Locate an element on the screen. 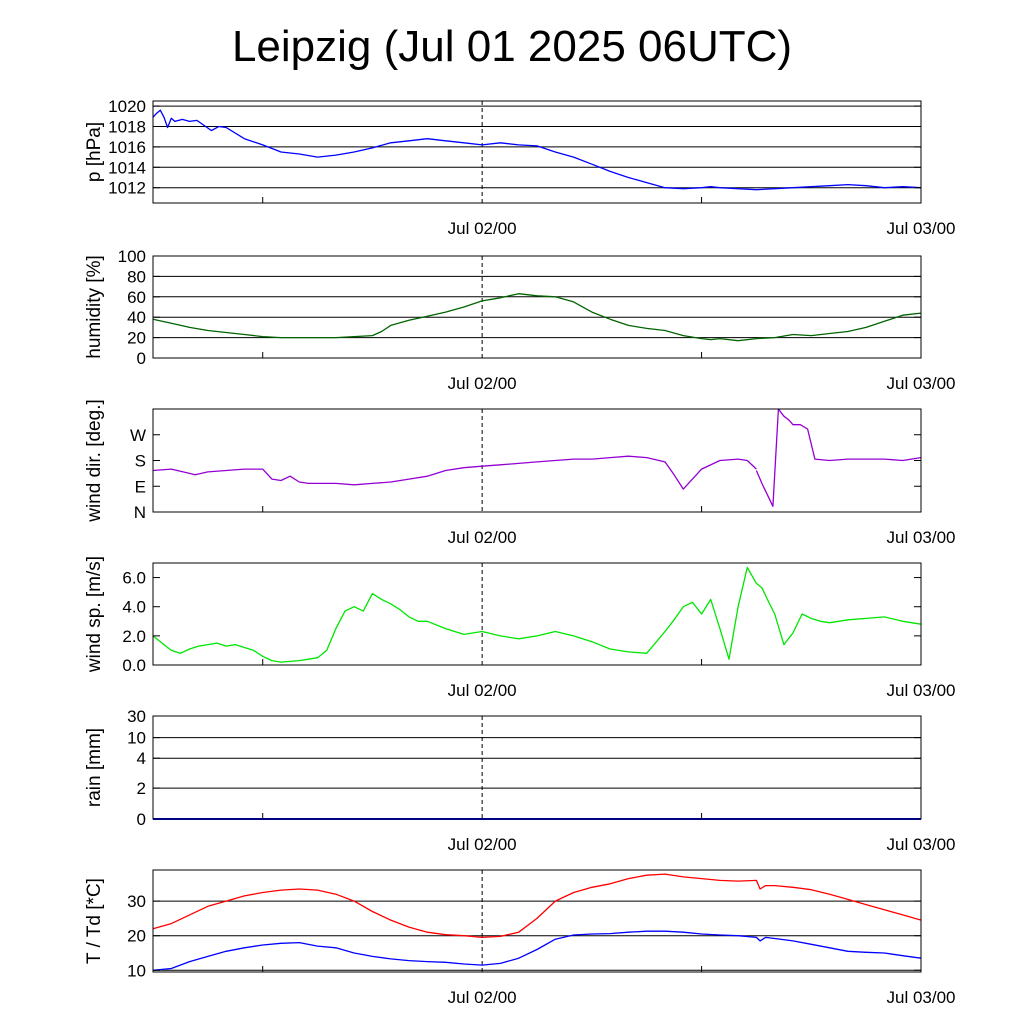  y-tick-label: 100 is located at coordinates (132, 256).